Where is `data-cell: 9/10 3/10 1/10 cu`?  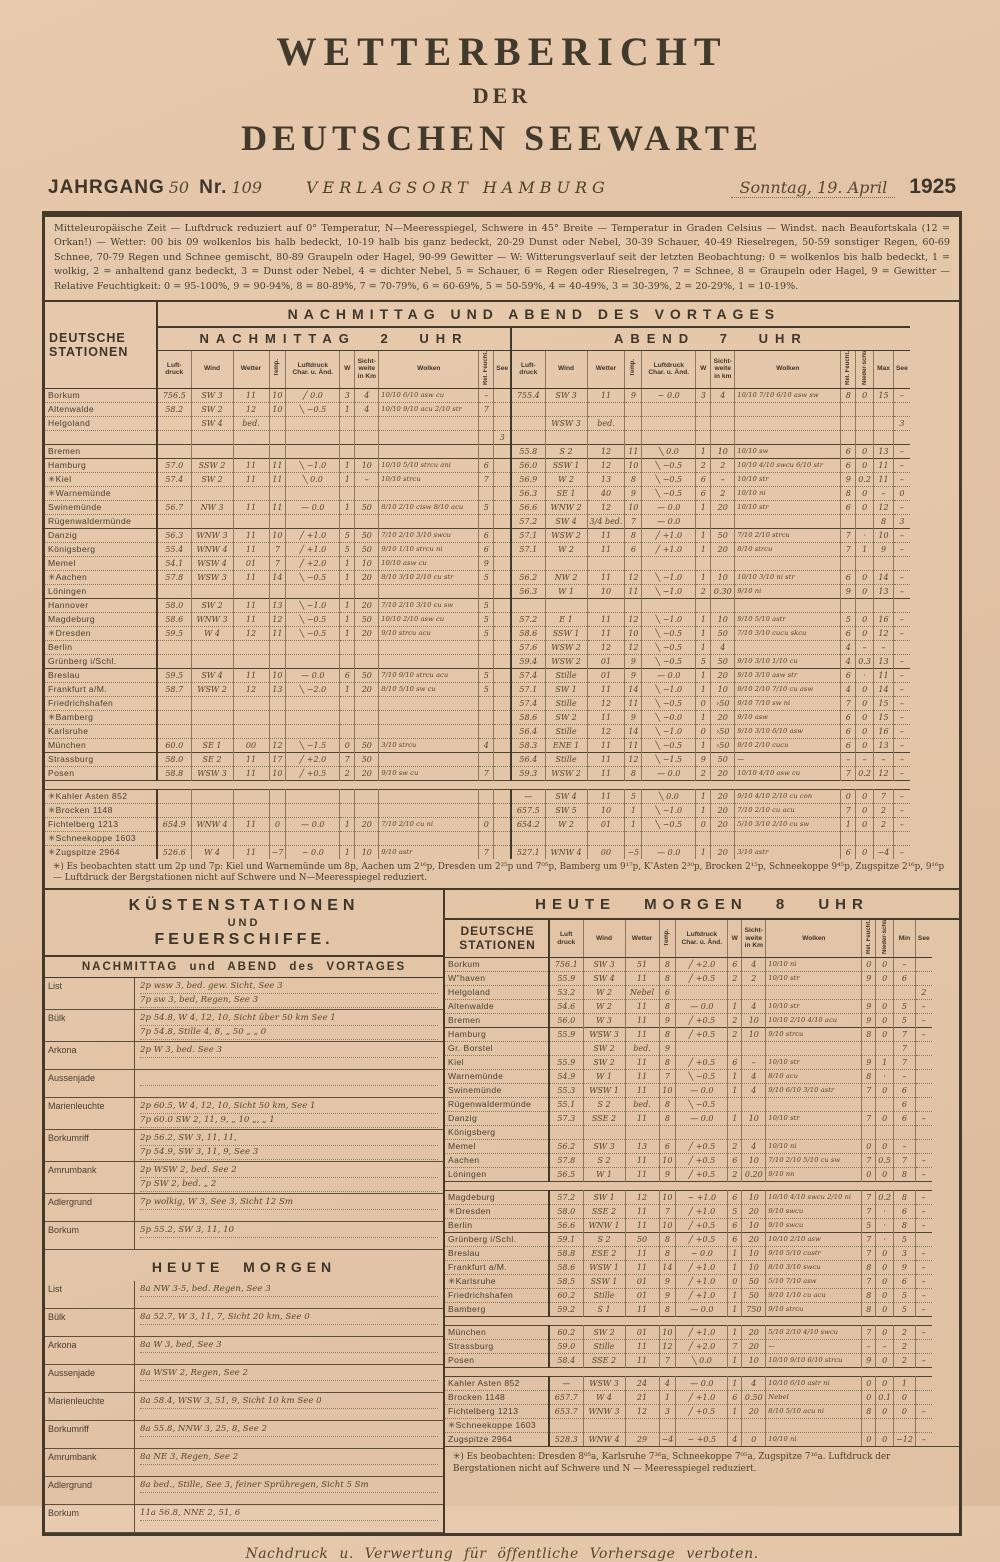
data-cell: 9/10 3/10 1/10 cu is located at coordinates (787, 661).